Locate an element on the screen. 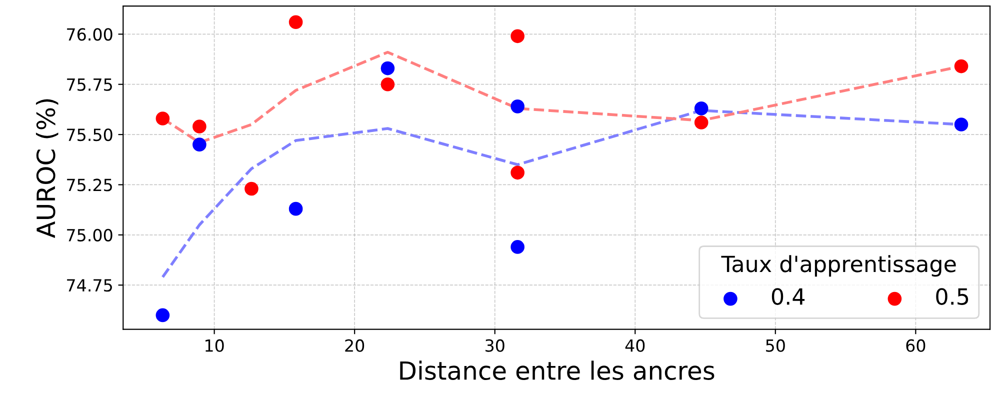  y-tick-label: 75.50 is located at coordinates (89, 135).